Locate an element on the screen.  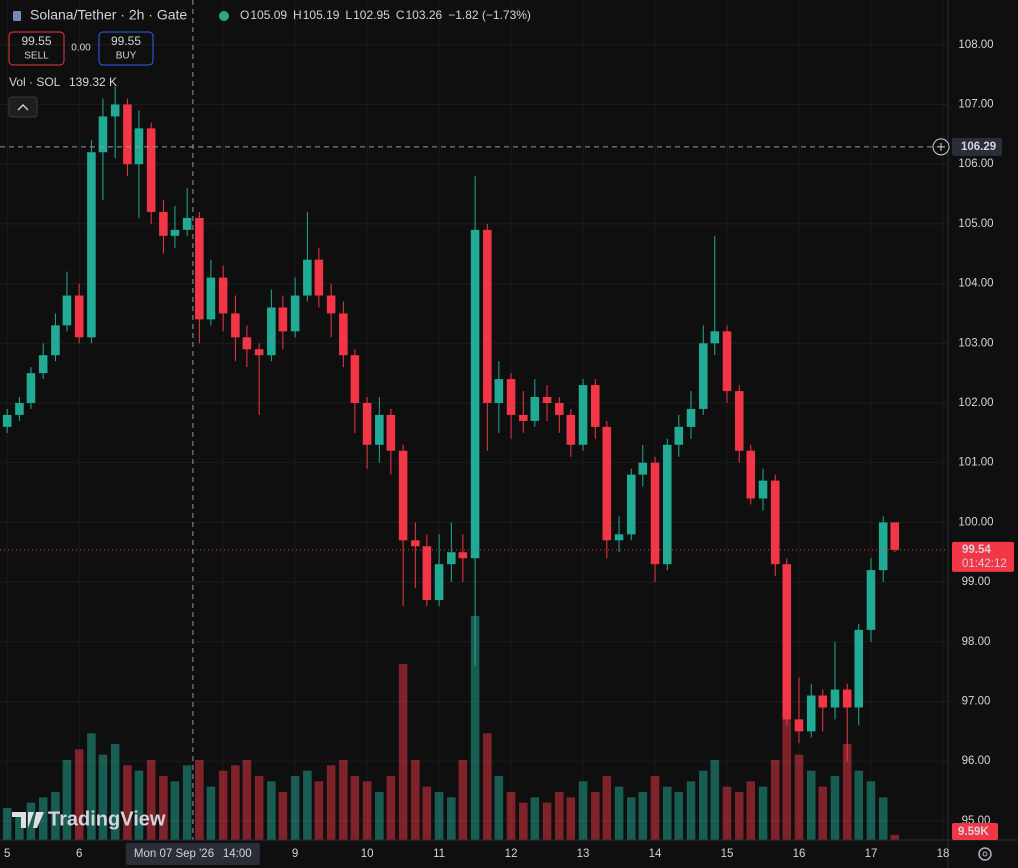
gear is located at coordinates (985, 854).